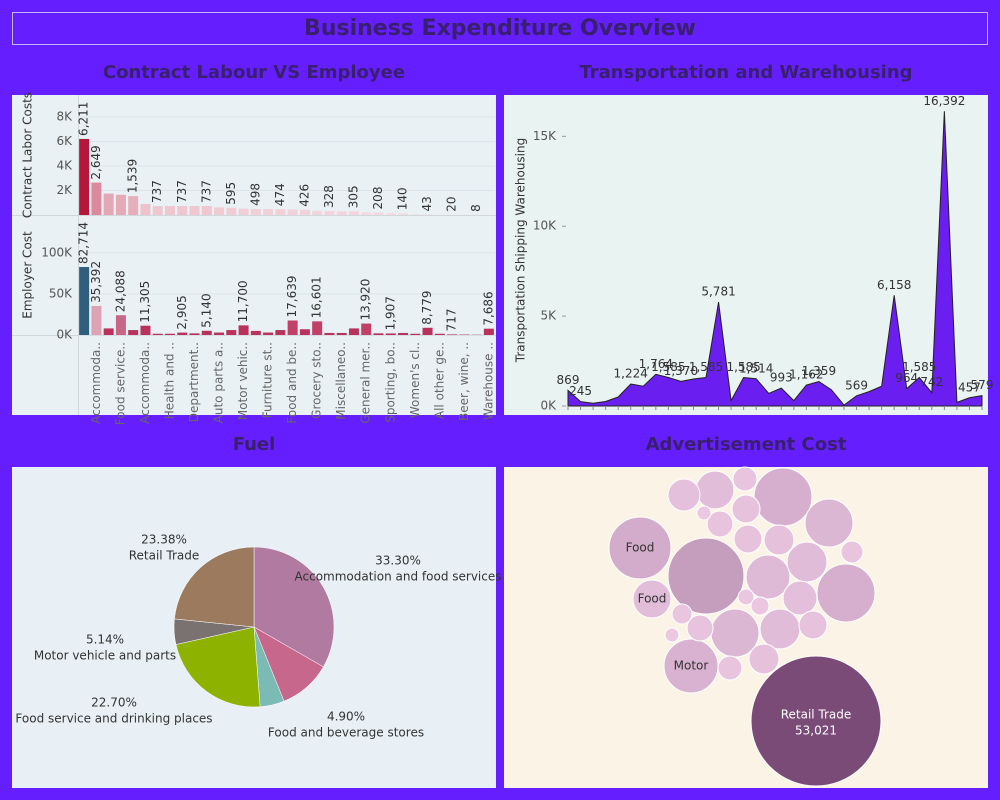 The height and width of the screenshot is (800, 1000). What do you see at coordinates (390, 313) in the screenshot?
I see `data-label: 1,907` at bounding box center [390, 313].